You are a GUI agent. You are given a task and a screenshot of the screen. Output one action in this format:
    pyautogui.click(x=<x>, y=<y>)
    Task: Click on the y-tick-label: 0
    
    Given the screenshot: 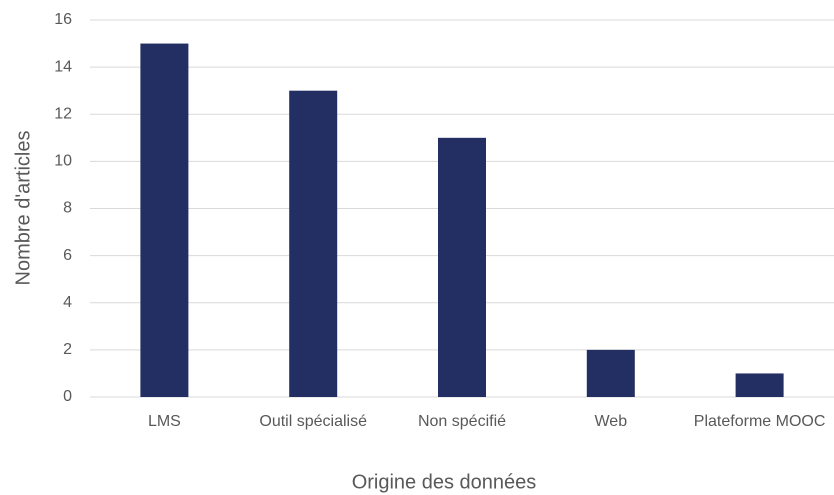 What is the action you would take?
    pyautogui.click(x=67, y=396)
    